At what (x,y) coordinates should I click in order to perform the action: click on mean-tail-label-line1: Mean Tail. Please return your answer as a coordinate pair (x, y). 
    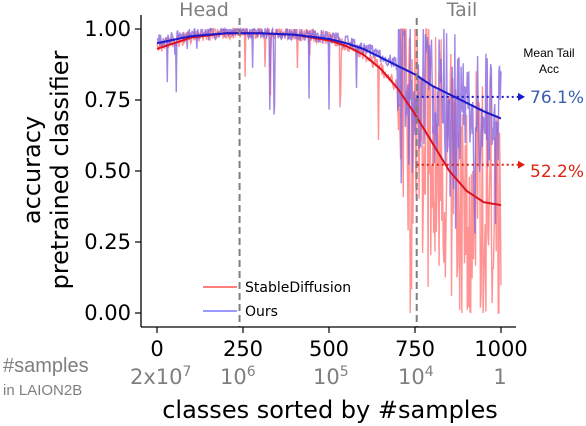
    Looking at the image, I should click on (548, 53).